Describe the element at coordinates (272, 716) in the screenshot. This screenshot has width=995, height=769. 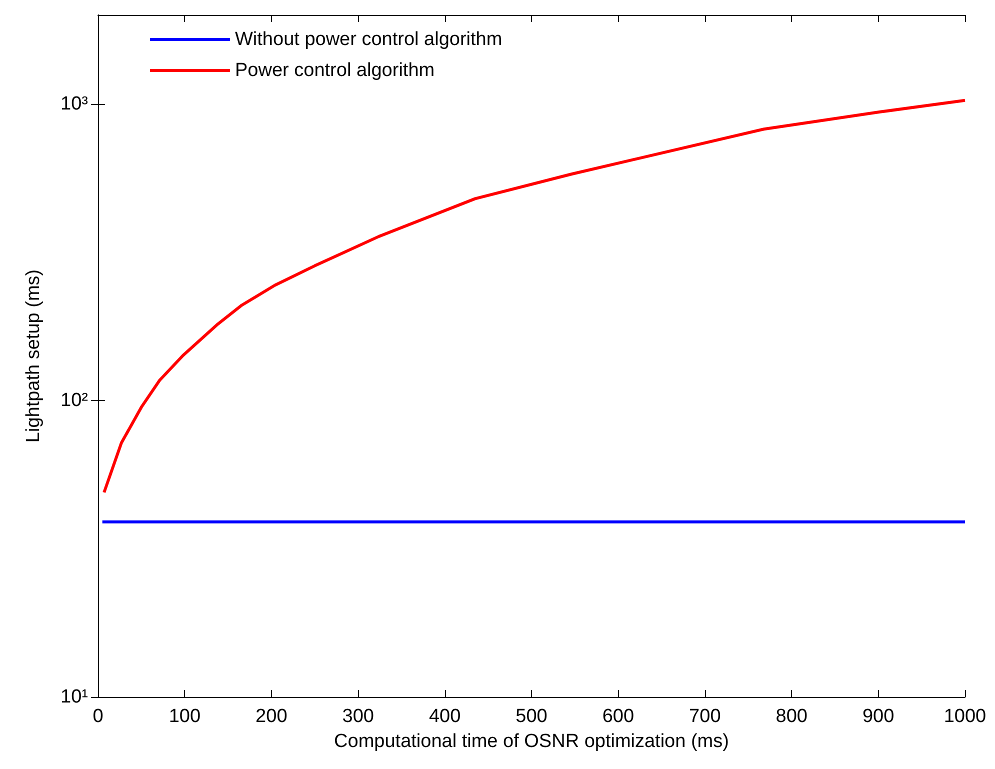
I see `x-tick-label: 200` at that location.